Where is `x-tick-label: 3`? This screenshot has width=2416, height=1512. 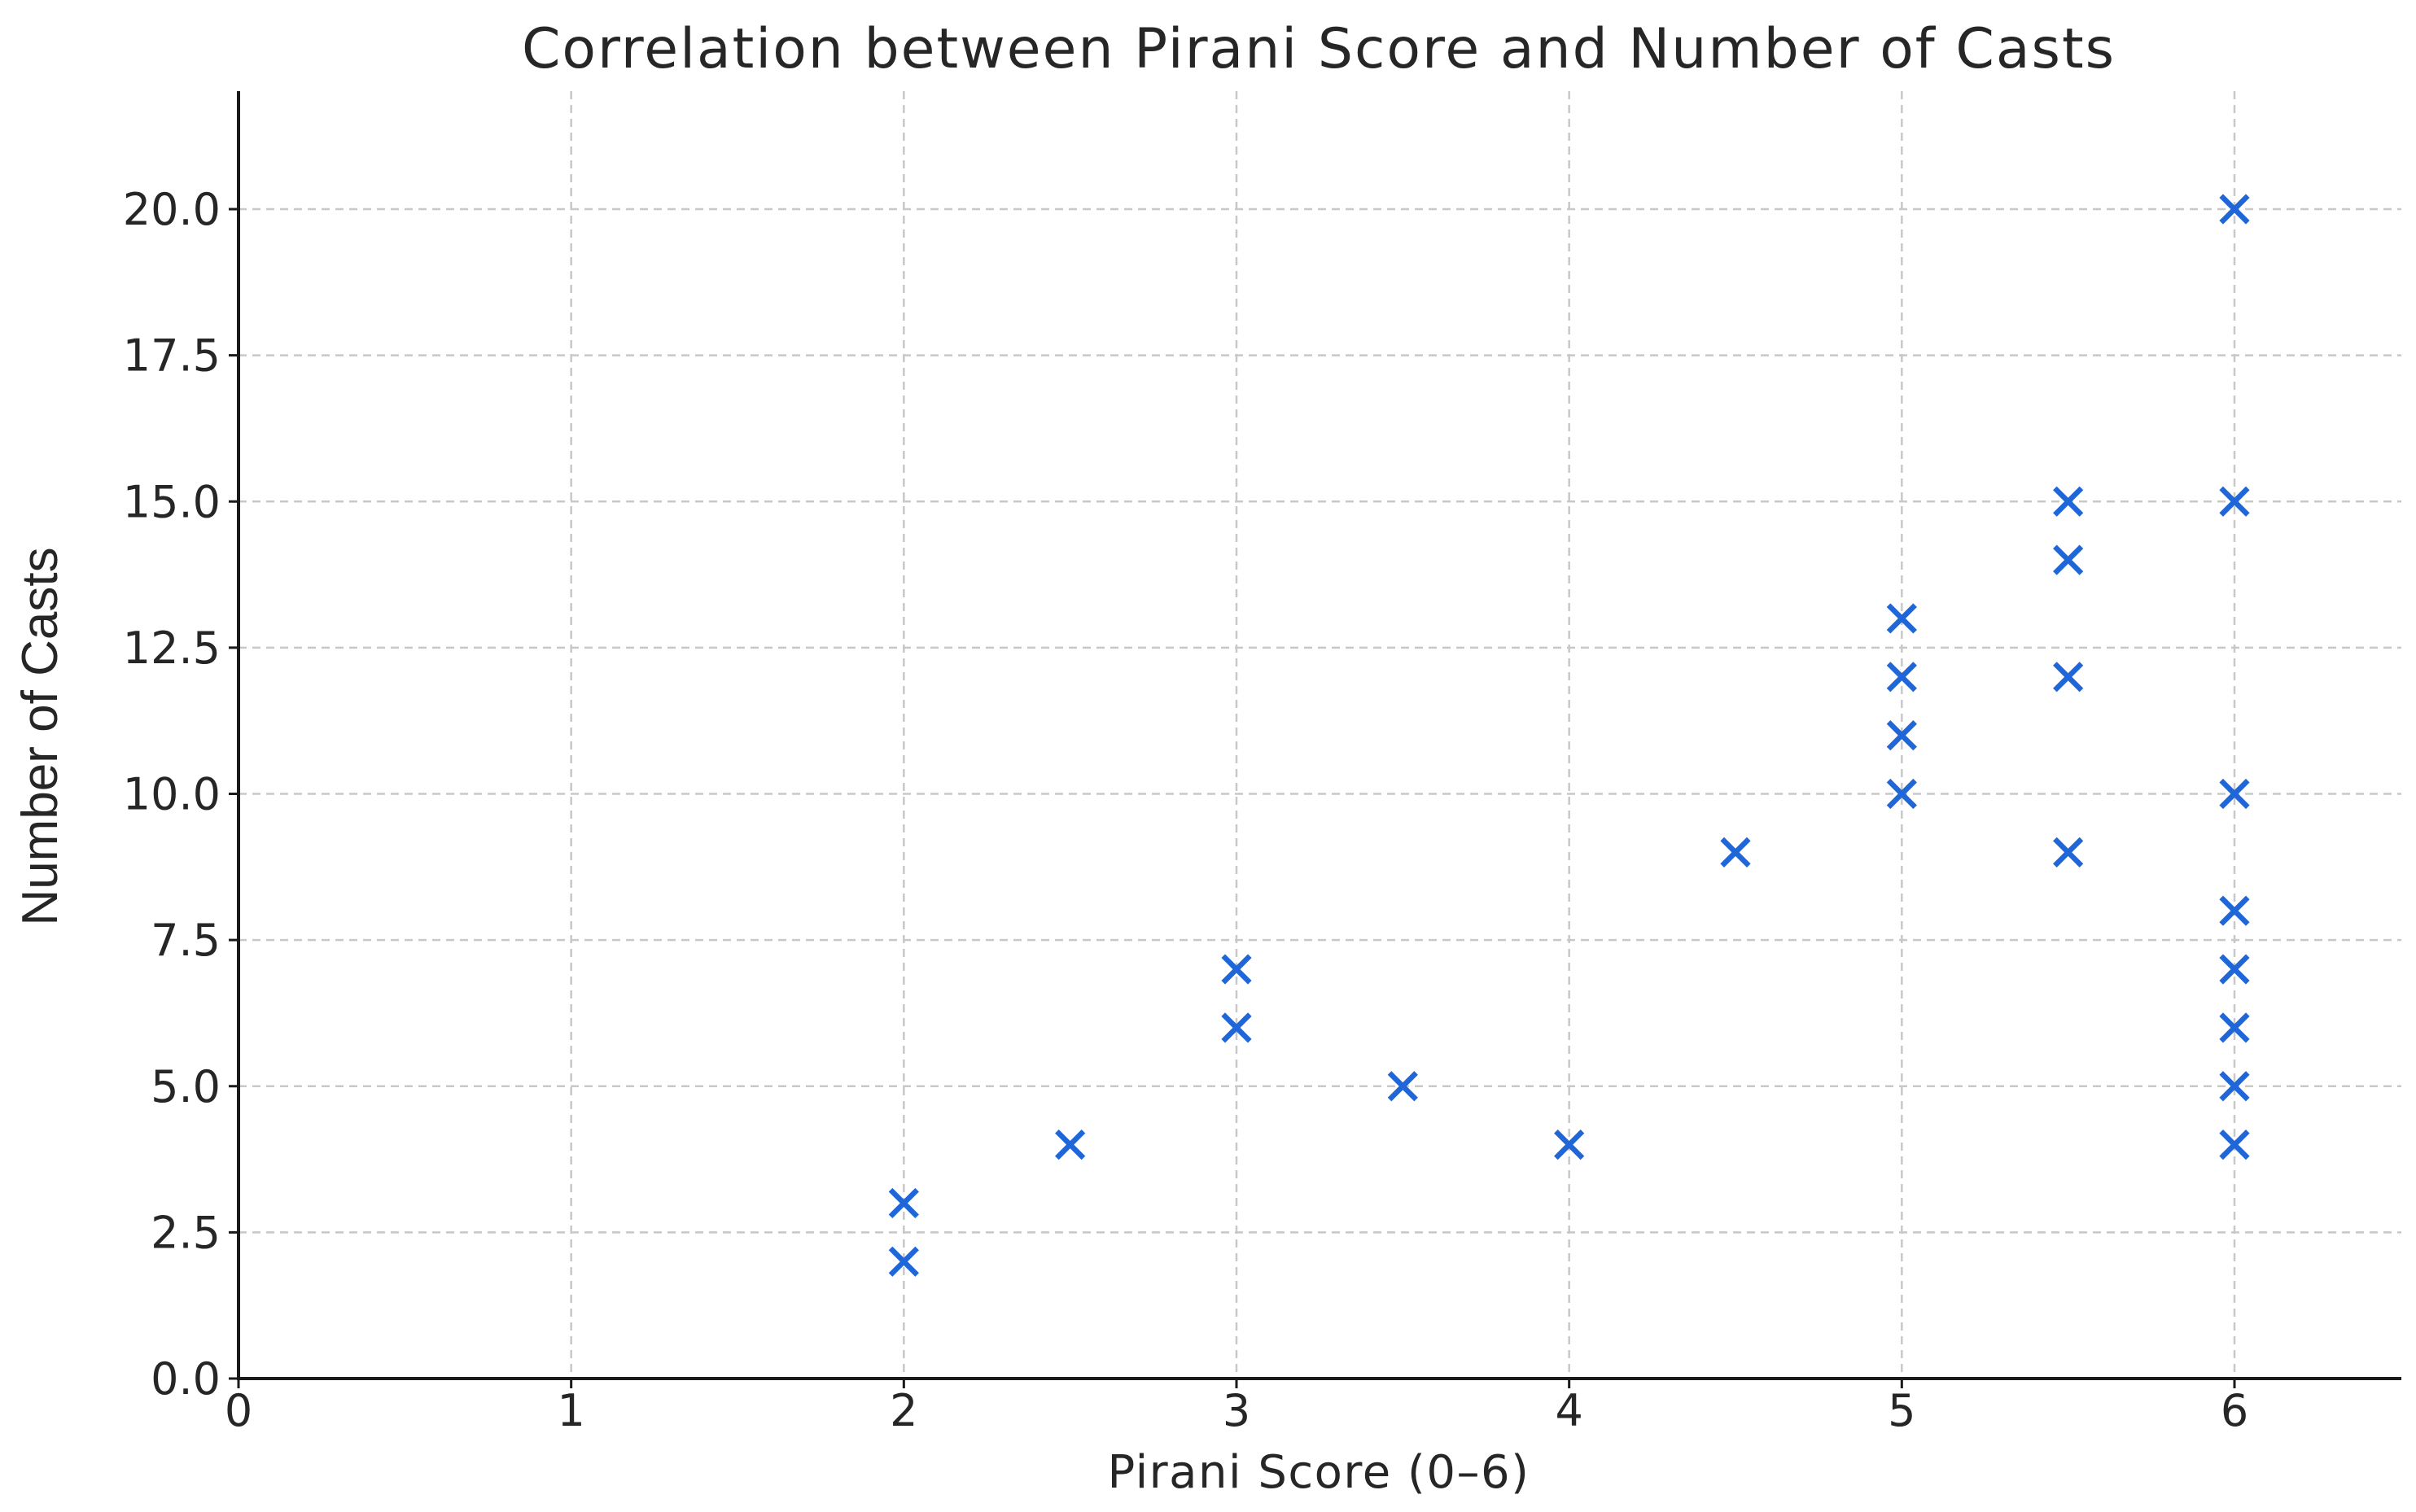
x-tick-label: 3 is located at coordinates (1236, 1410).